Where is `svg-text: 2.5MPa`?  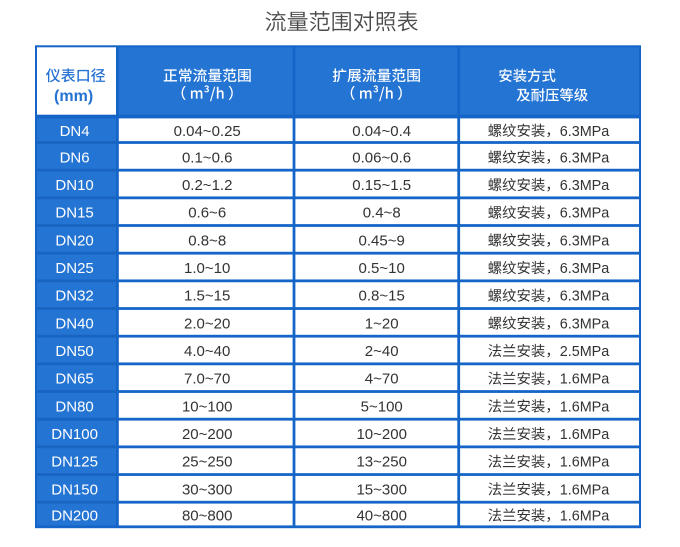
svg-text: 2.5MPa is located at coordinates (585, 352).